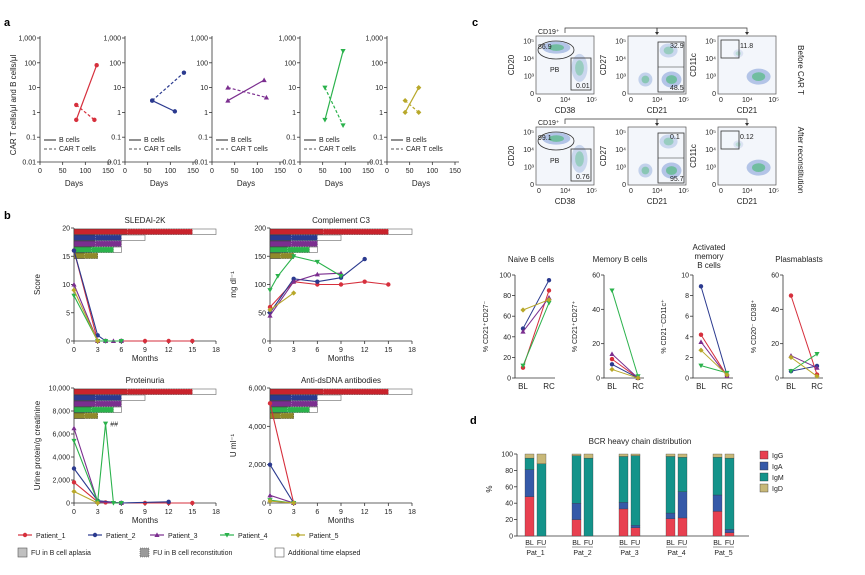 The image size is (865, 575). What do you see at coordinates (66, 285) in the screenshot?
I see `ytick-label: 10` at bounding box center [66, 285].